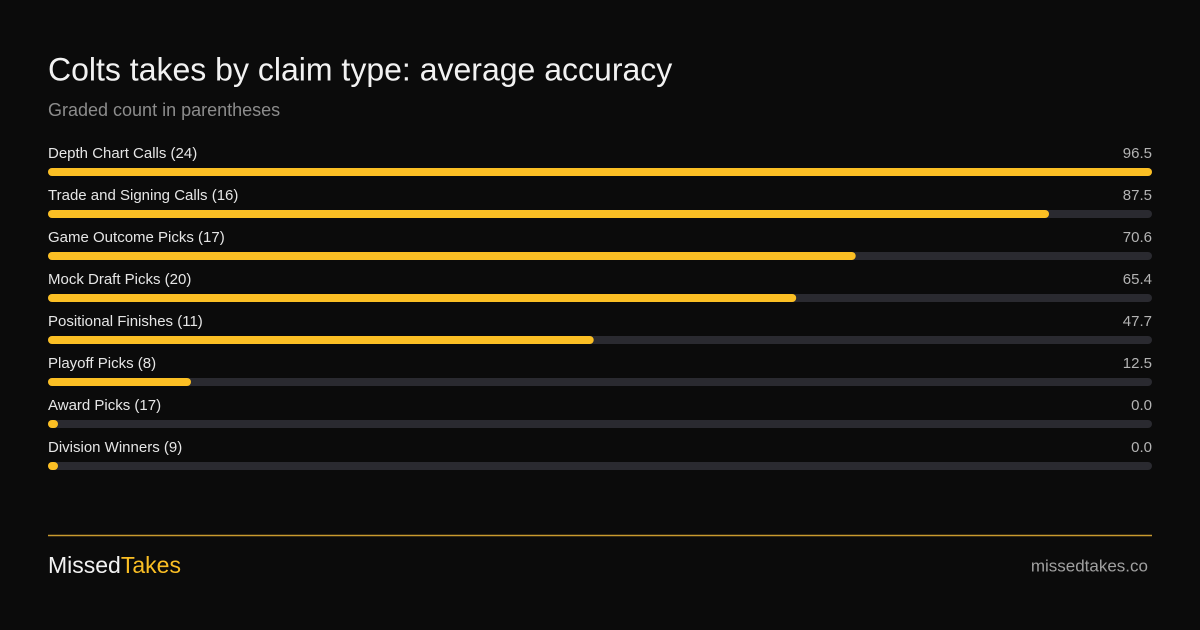 This screenshot has width=1200, height=630. Describe the element at coordinates (122, 153) in the screenshot. I see `bar-label: Depth Chart Calls (24)` at that location.